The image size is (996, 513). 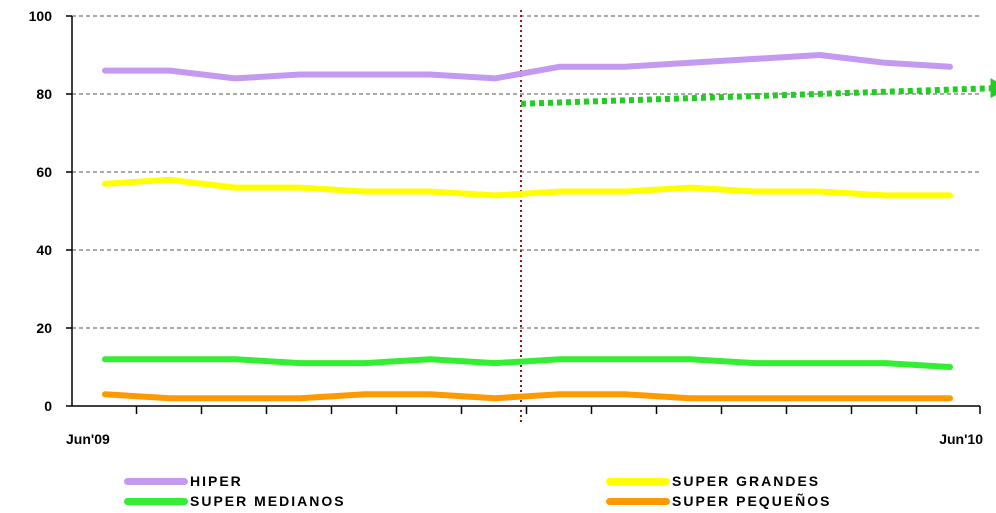 I want to click on trend-arrow-head, so click(x=993, y=88).